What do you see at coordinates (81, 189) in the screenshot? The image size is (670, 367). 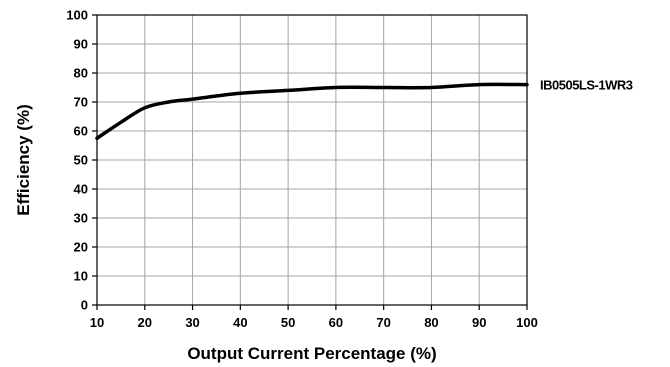 I see `y-tick-label: 40` at bounding box center [81, 189].